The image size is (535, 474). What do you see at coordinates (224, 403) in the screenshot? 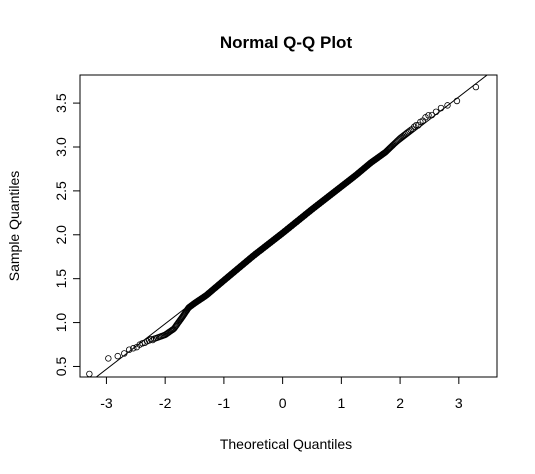
I see `x-tick-label: -1` at bounding box center [224, 403].